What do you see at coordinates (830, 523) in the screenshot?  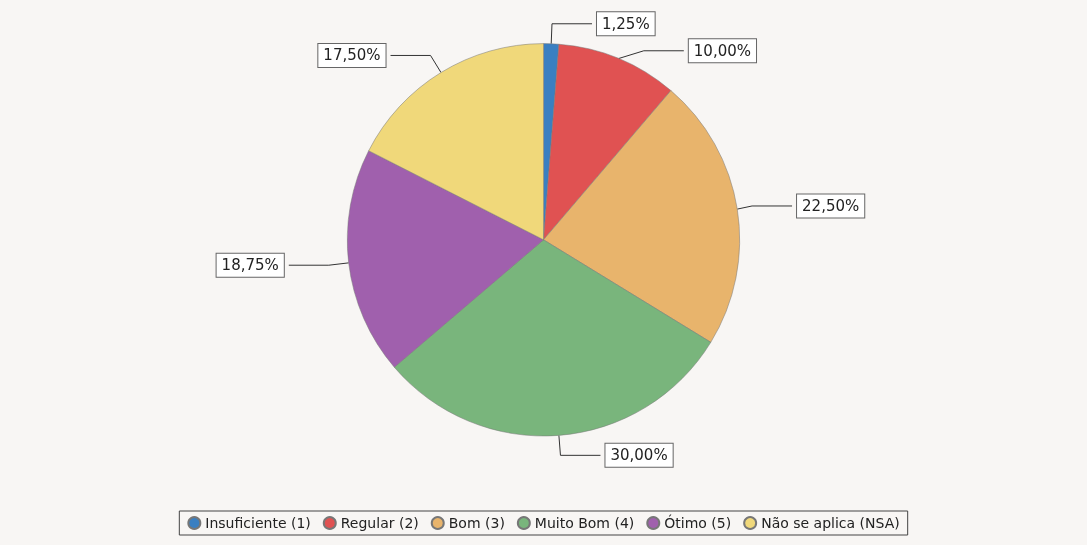 I see `legend-label: Não se aplica (NSA)` at bounding box center [830, 523].